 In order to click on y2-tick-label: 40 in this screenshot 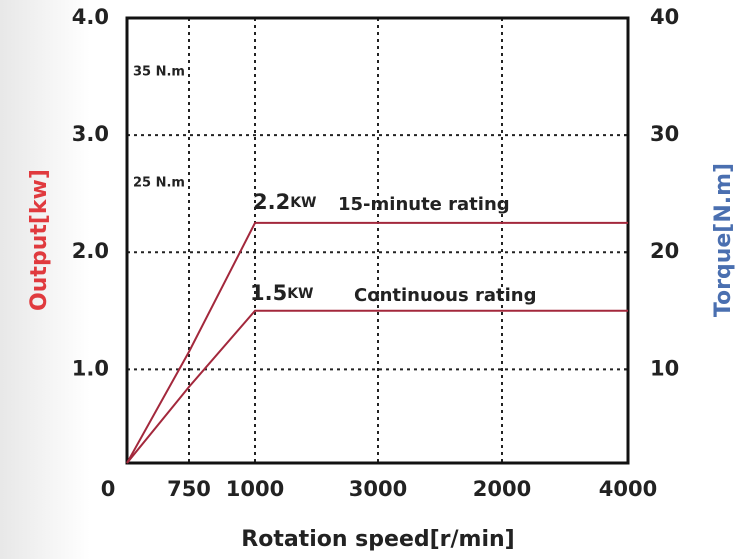, I will do `click(664, 17)`.